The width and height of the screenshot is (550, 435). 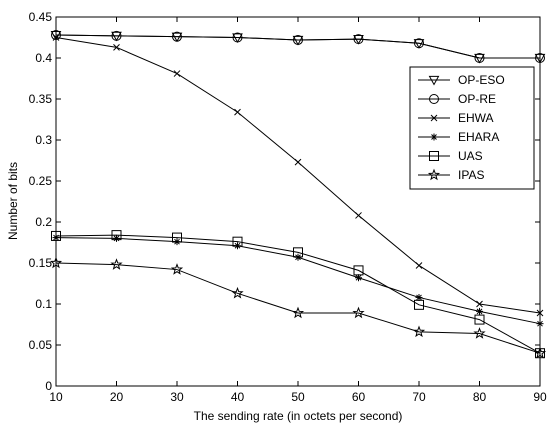 I want to click on legend: OP-ESO OP-RE EHWA EHARA UAS IPAS, so click(x=472, y=128).